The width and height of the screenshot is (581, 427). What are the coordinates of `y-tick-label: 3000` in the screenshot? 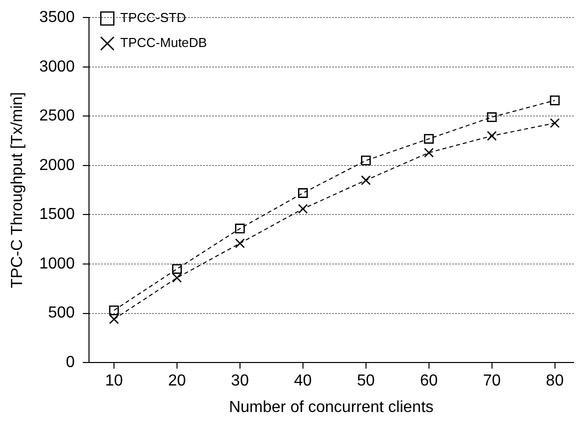 It's located at (57, 67).